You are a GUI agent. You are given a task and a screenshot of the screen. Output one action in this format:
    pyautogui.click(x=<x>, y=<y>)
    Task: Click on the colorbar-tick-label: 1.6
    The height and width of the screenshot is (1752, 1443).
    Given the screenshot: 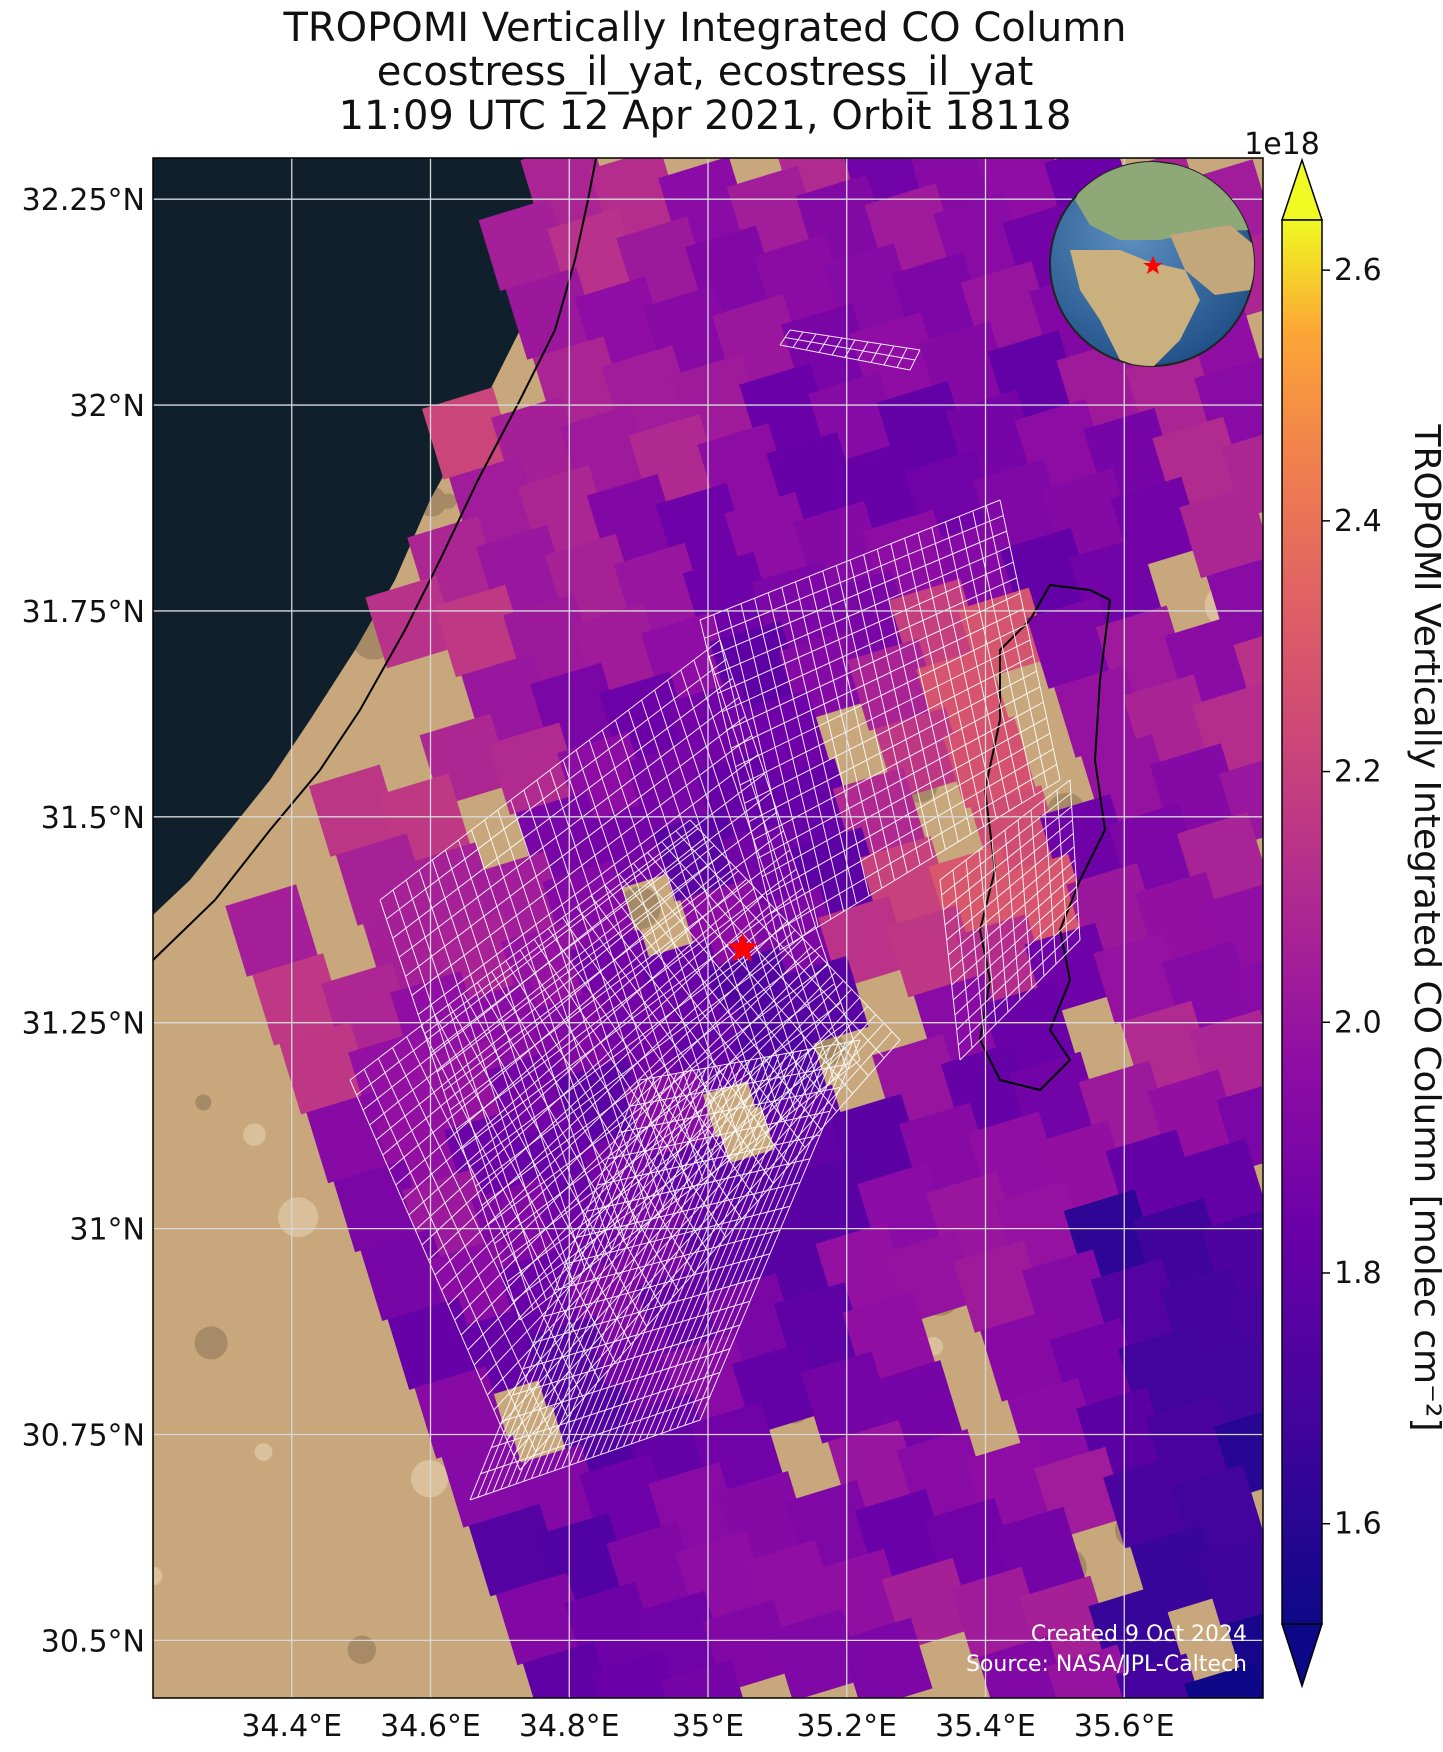 What is the action you would take?
    pyautogui.click(x=1358, y=1524)
    